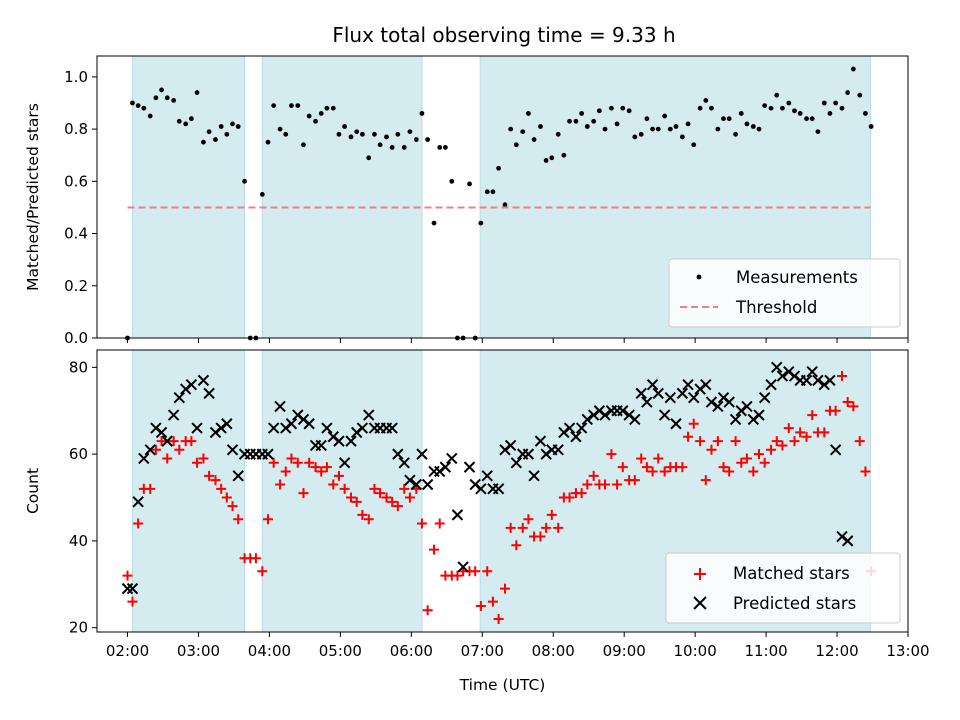 The image size is (960, 720). I want to click on x-tick-label: 05:00, so click(340, 651).